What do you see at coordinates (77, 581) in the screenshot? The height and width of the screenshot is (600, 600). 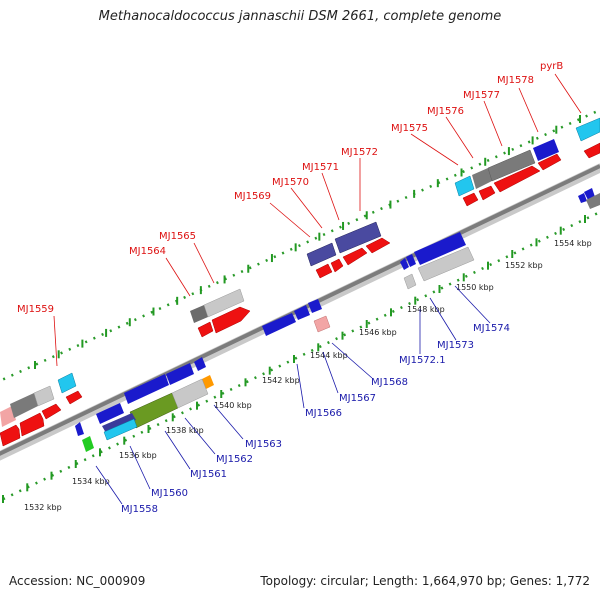 I see `accession-text: Accession: NC_000909` at bounding box center [77, 581].